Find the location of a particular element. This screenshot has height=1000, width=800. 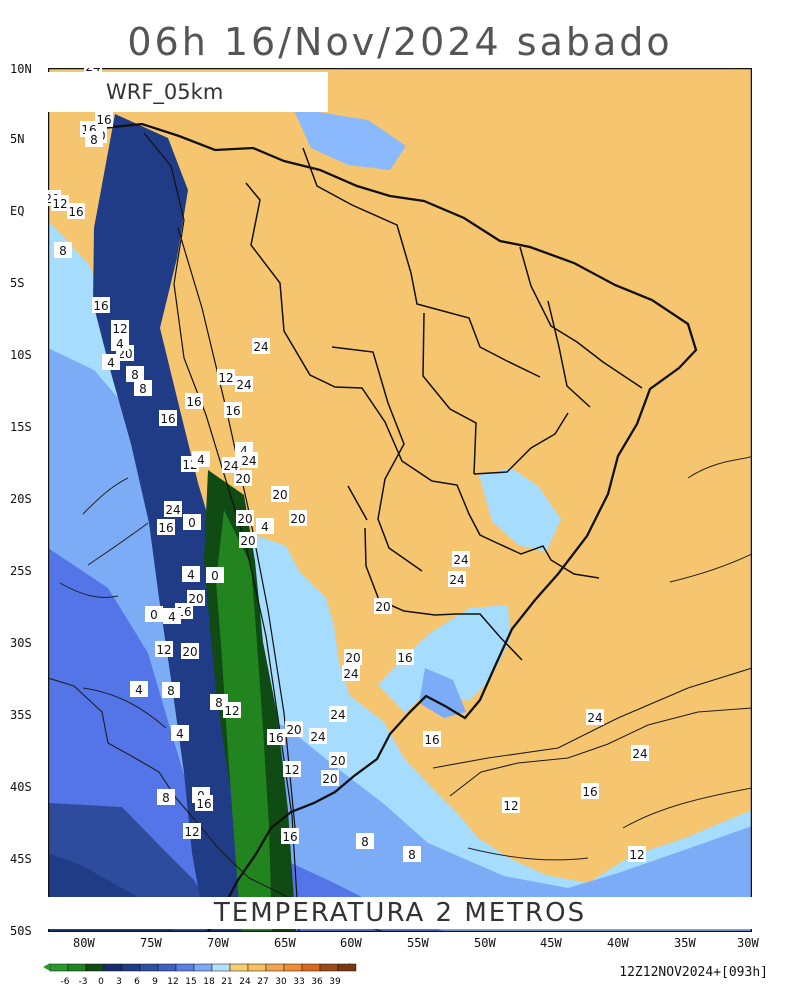

legend-high-arrow is located at coordinates (352, 967).